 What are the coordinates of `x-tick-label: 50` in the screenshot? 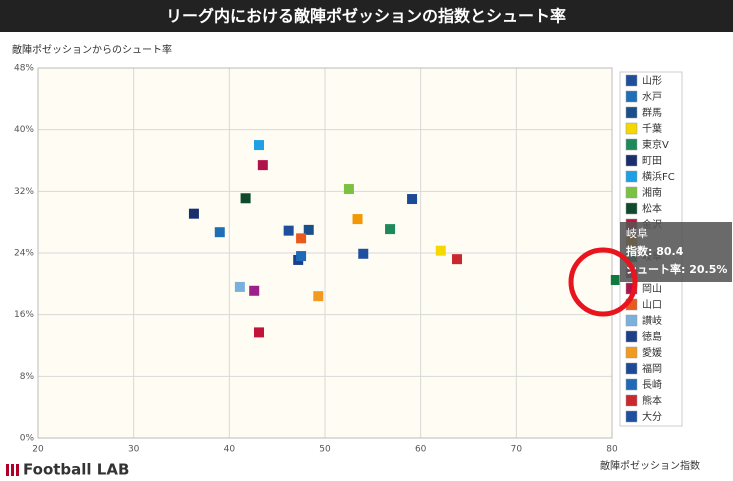 It's located at (325, 450).